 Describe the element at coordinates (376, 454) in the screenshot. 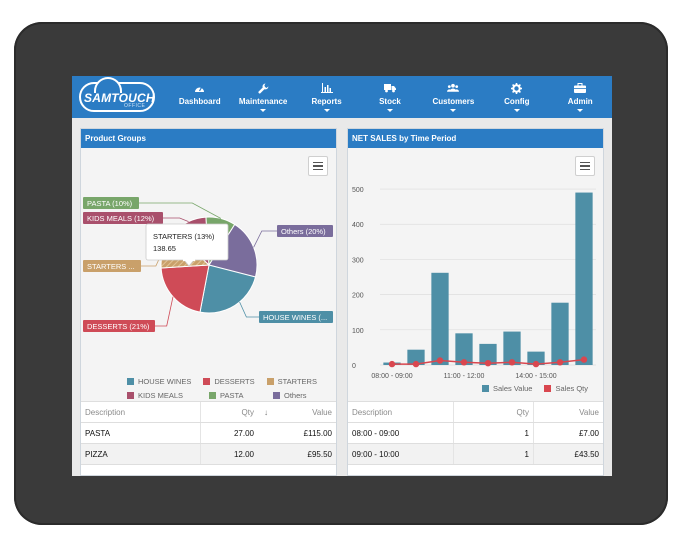

I see `row-description: 09:00 - 10:00` at that location.